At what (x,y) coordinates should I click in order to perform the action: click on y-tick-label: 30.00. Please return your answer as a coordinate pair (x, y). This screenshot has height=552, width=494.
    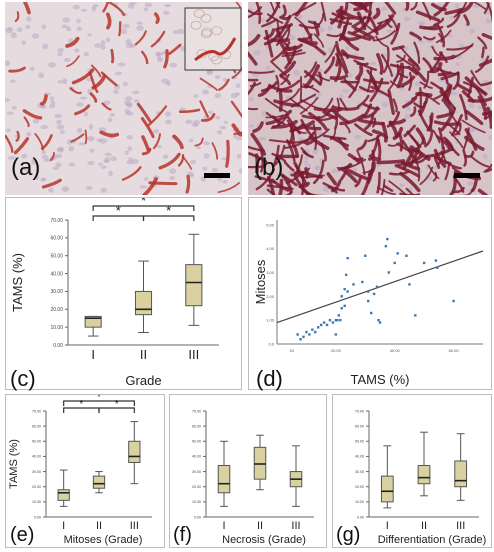
    Looking at the image, I should click on (56, 292).